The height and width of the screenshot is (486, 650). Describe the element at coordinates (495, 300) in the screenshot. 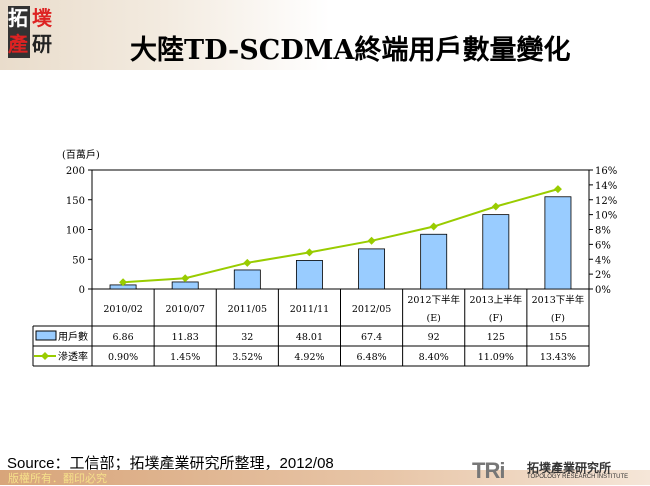

I see `x-tick-label: 2013上半年` at that location.